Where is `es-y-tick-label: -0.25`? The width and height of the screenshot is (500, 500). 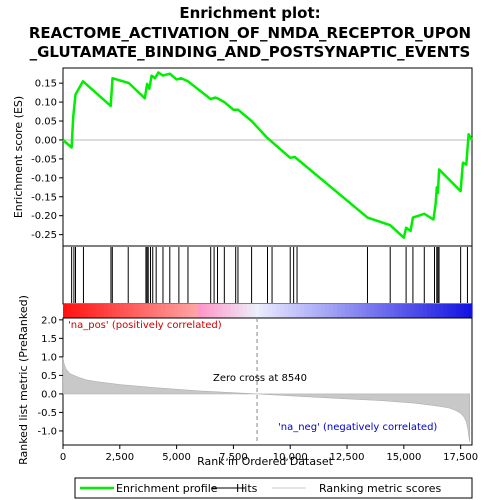
es-y-tick-label: -0.25 is located at coordinates (44, 235).